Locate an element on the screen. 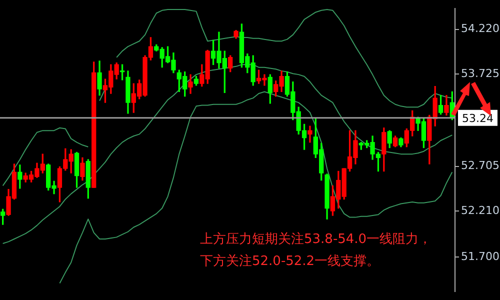  ref-line-label: 53.24 is located at coordinates (478, 118).